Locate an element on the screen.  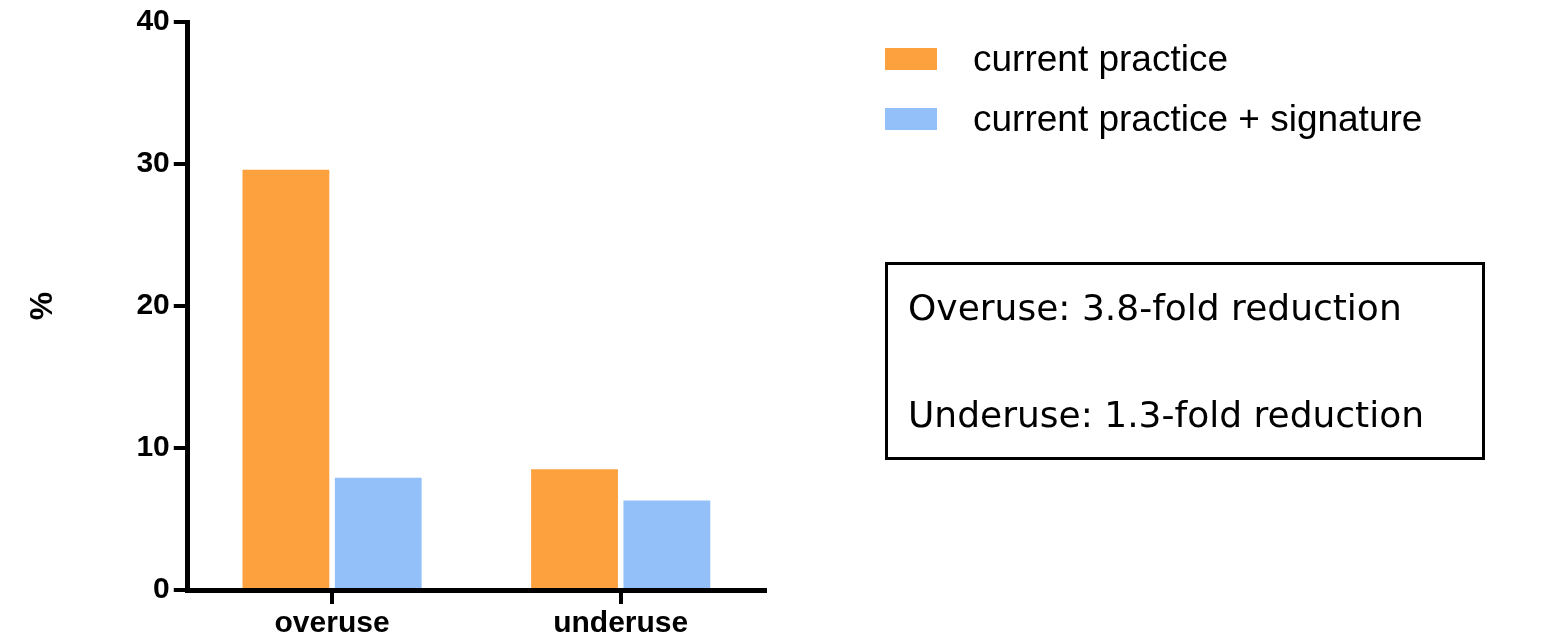
y-tick-label: 0 is located at coordinates (161, 588).